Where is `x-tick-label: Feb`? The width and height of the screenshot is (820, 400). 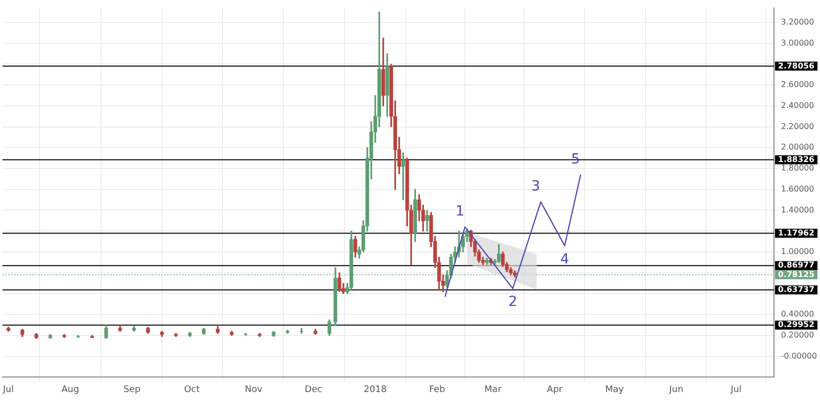 x-tick-label: Feb is located at coordinates (437, 389).